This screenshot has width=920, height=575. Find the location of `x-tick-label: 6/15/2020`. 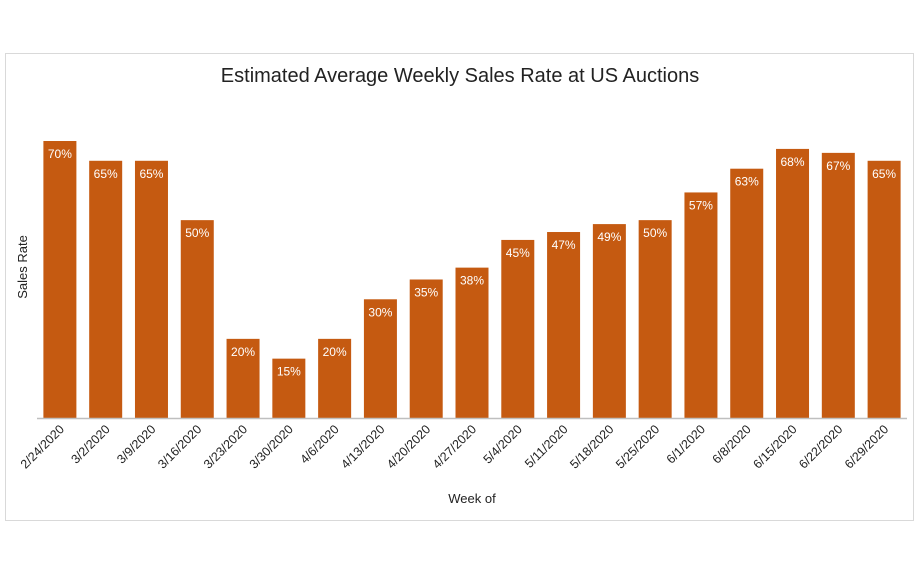

x-tick-label: 6/15/2020 is located at coordinates (774, 446).